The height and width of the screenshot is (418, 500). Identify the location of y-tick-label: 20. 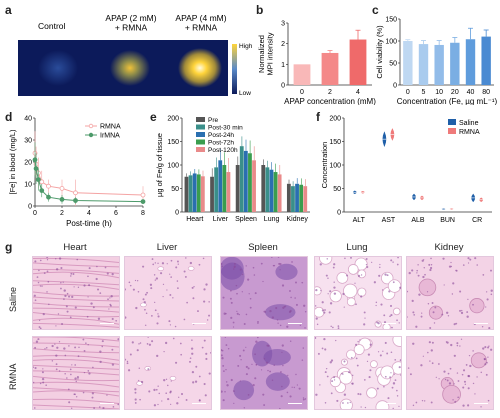
(28, 163).